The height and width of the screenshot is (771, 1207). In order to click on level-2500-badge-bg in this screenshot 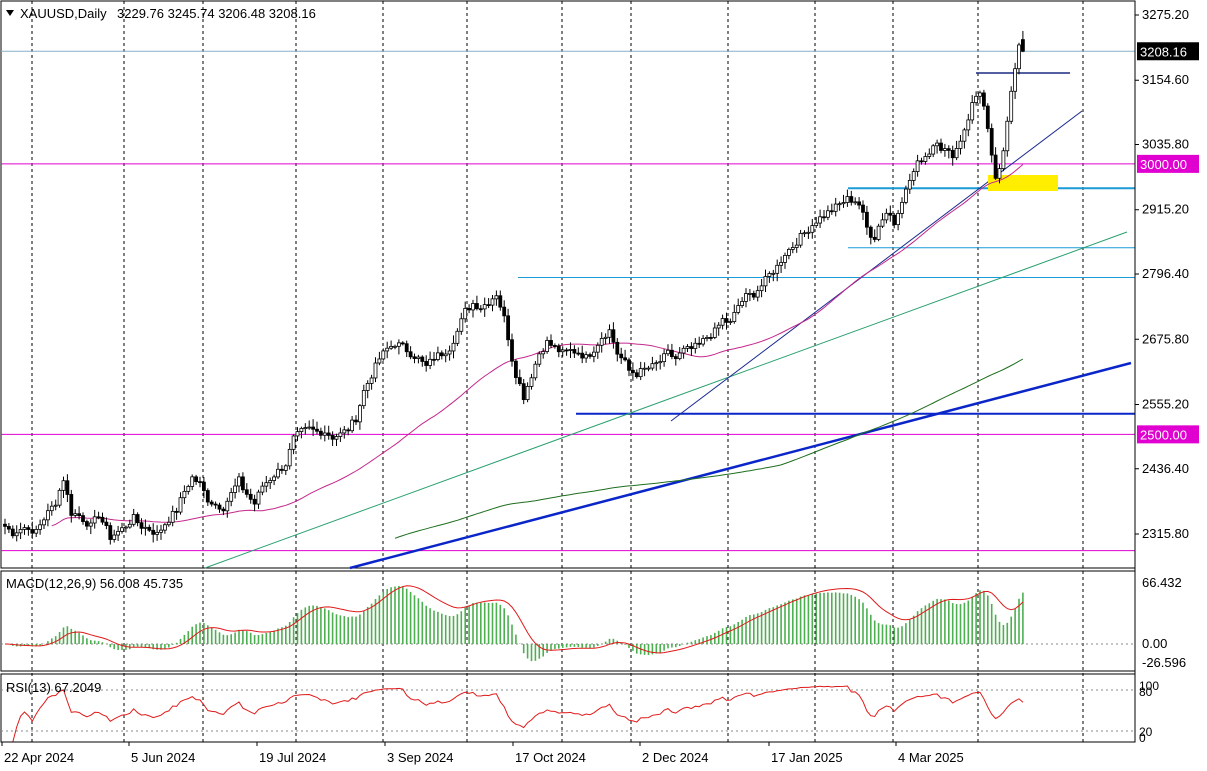, I will do `click(1168, 434)`.